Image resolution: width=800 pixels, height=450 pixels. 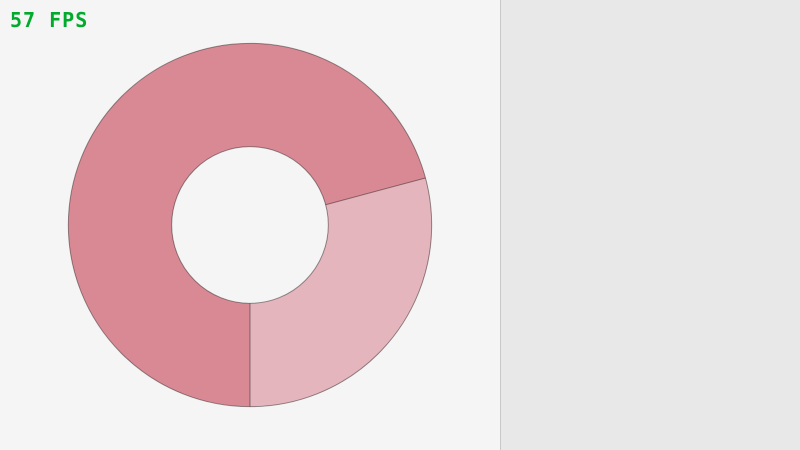 I want to click on fps-counter: 57 FPS, so click(x=49, y=20).